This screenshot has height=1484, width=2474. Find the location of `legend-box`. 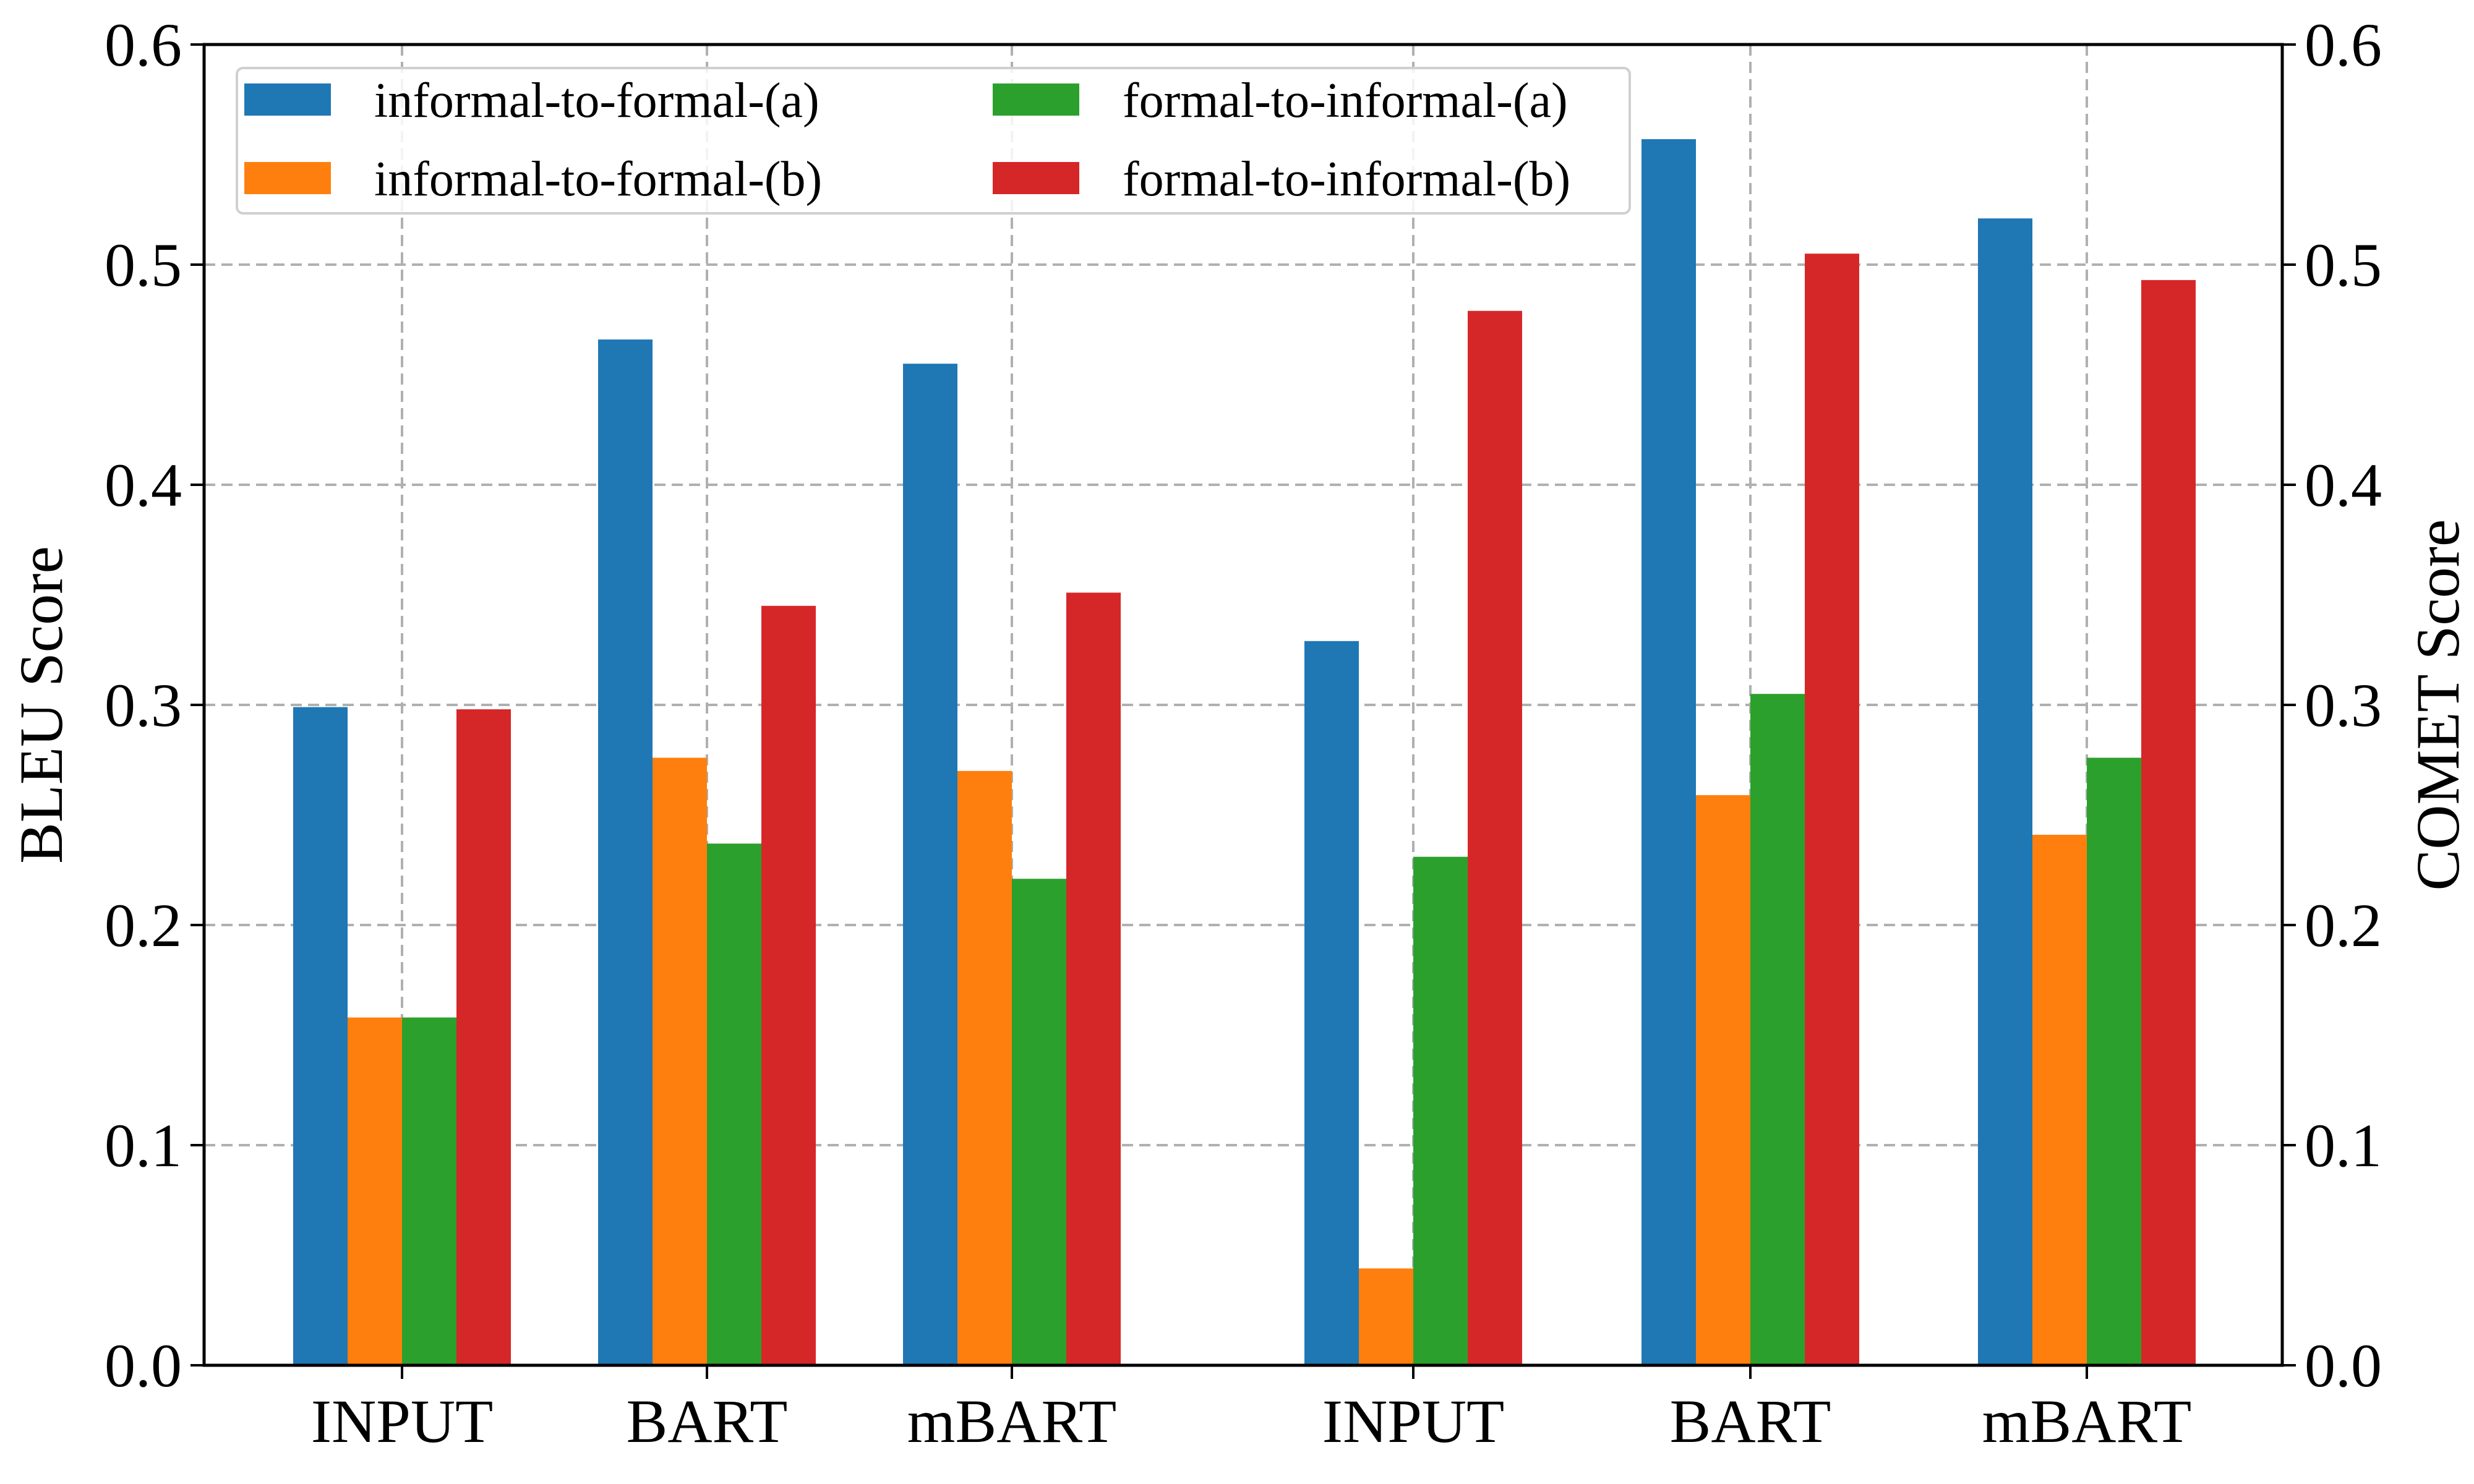

legend-box is located at coordinates (933, 141).